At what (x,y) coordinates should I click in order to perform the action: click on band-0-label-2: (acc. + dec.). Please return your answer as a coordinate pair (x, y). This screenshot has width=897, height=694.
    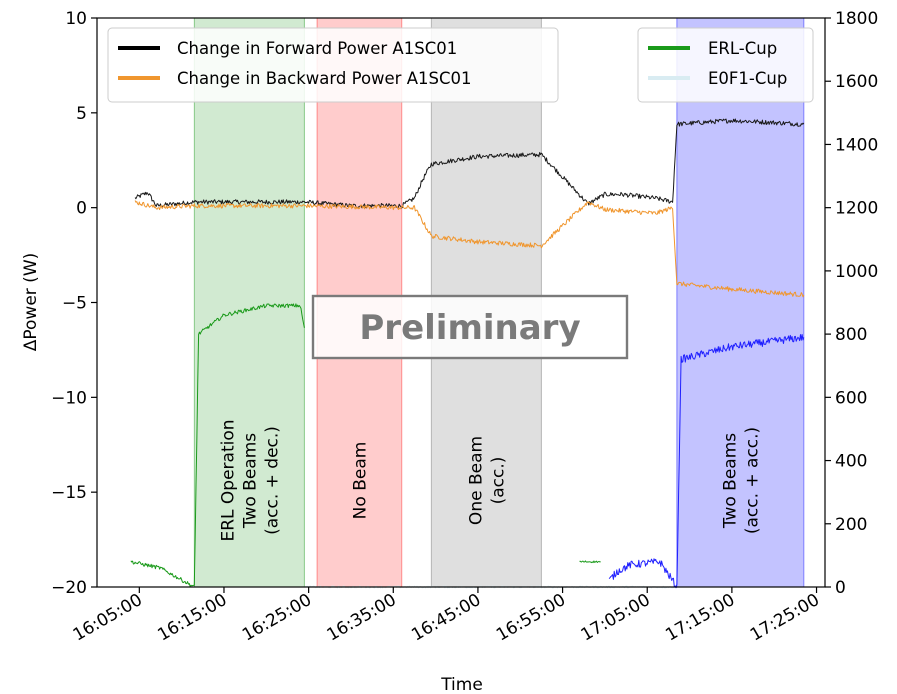
    Looking at the image, I should click on (272, 480).